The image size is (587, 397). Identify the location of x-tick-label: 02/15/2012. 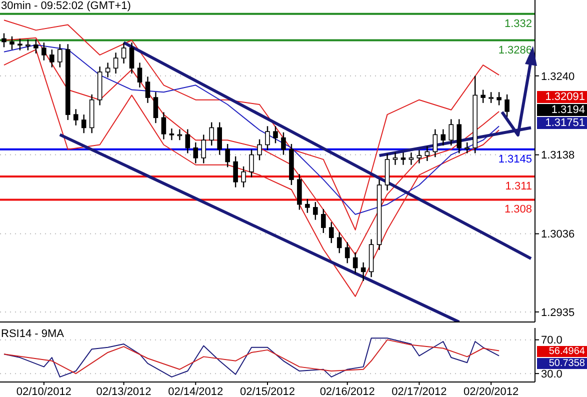
(268, 391).